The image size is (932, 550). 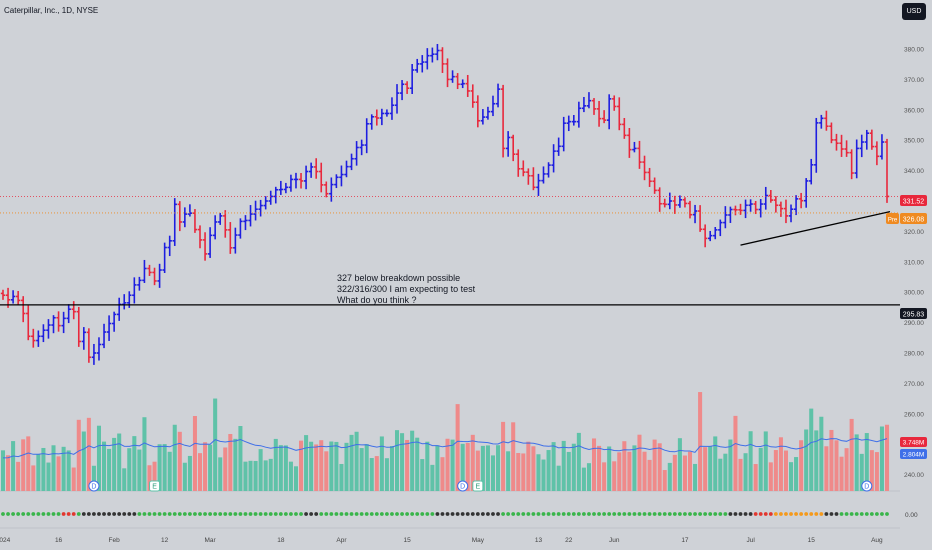 What do you see at coordinates (407, 540) in the screenshot?
I see `time-tick-label: 15` at bounding box center [407, 540].